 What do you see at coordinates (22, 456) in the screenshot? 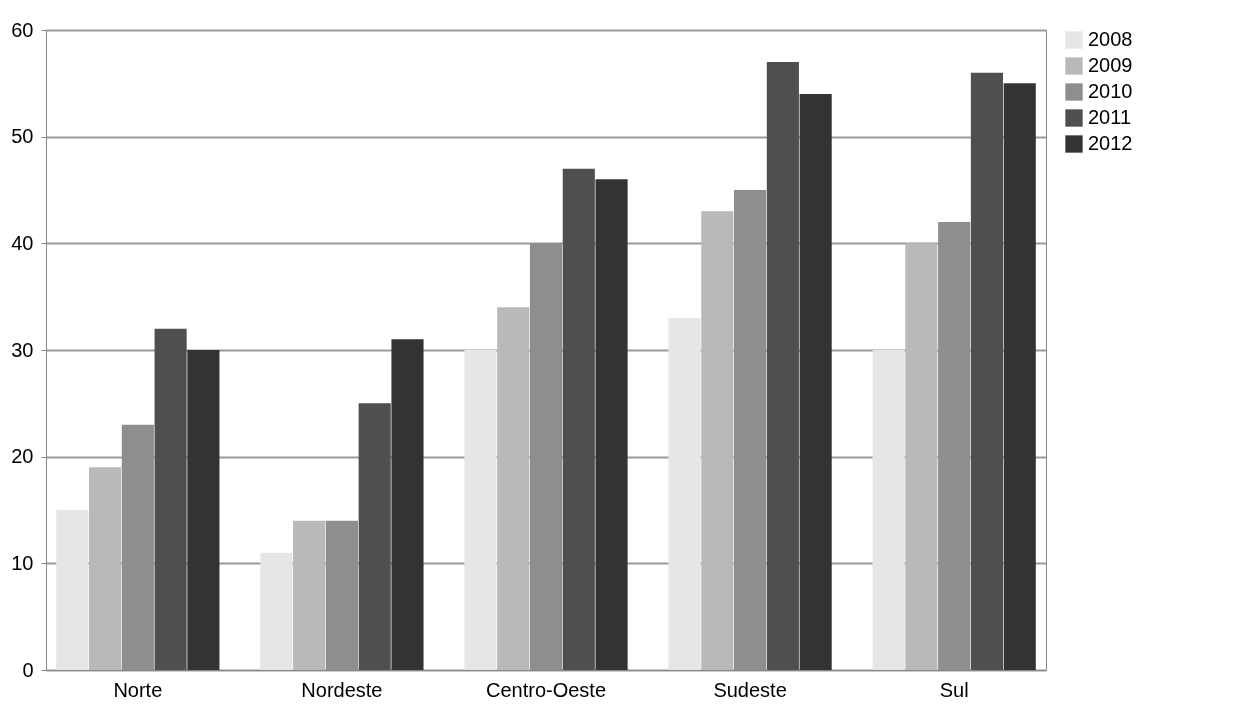
I see `y-tick-label: 20` at bounding box center [22, 456].